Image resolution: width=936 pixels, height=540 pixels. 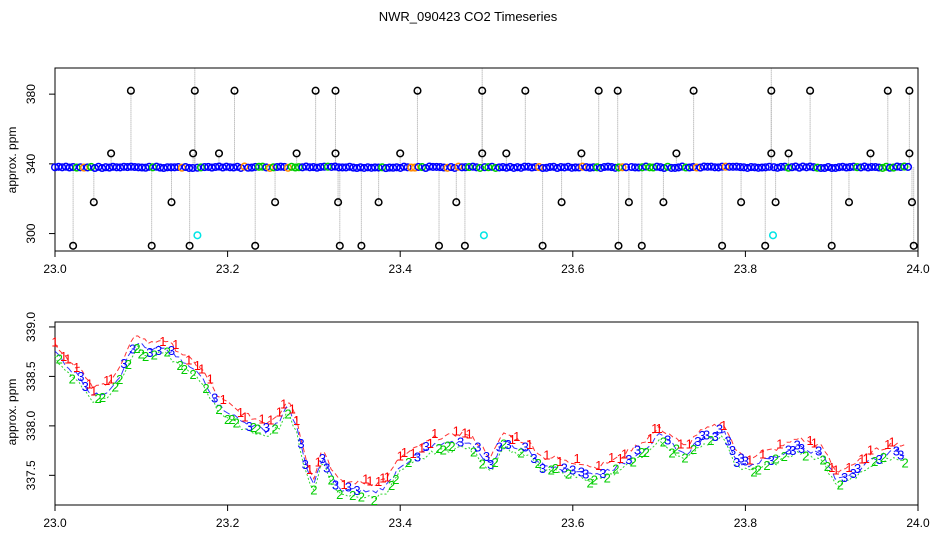 What do you see at coordinates (31, 426) in the screenshot?
I see `y-tick-label: 338.0` at bounding box center [31, 426].